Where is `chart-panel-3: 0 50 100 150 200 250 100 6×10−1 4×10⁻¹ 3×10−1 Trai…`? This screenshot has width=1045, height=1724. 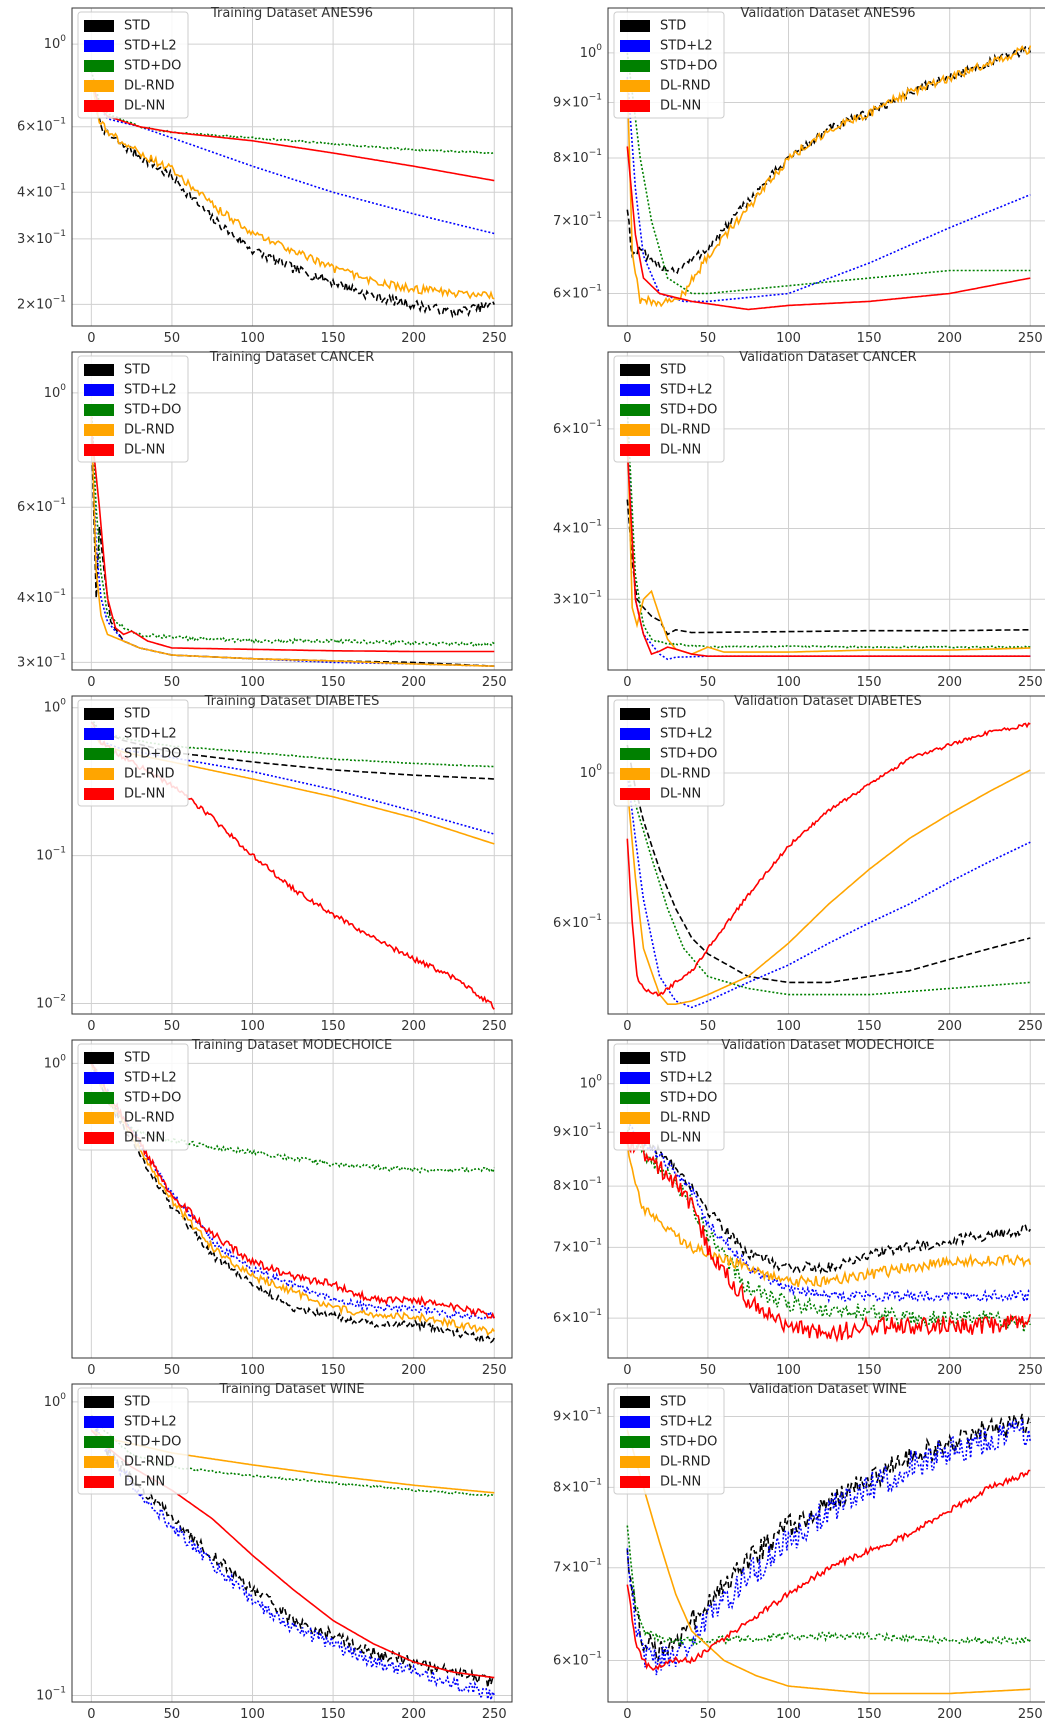 chart-panel-3: 0 50 100 150 200 250 100 6×10−1 4×10⁻¹ 3×10−1 Trai… is located at coordinates (265, 520).